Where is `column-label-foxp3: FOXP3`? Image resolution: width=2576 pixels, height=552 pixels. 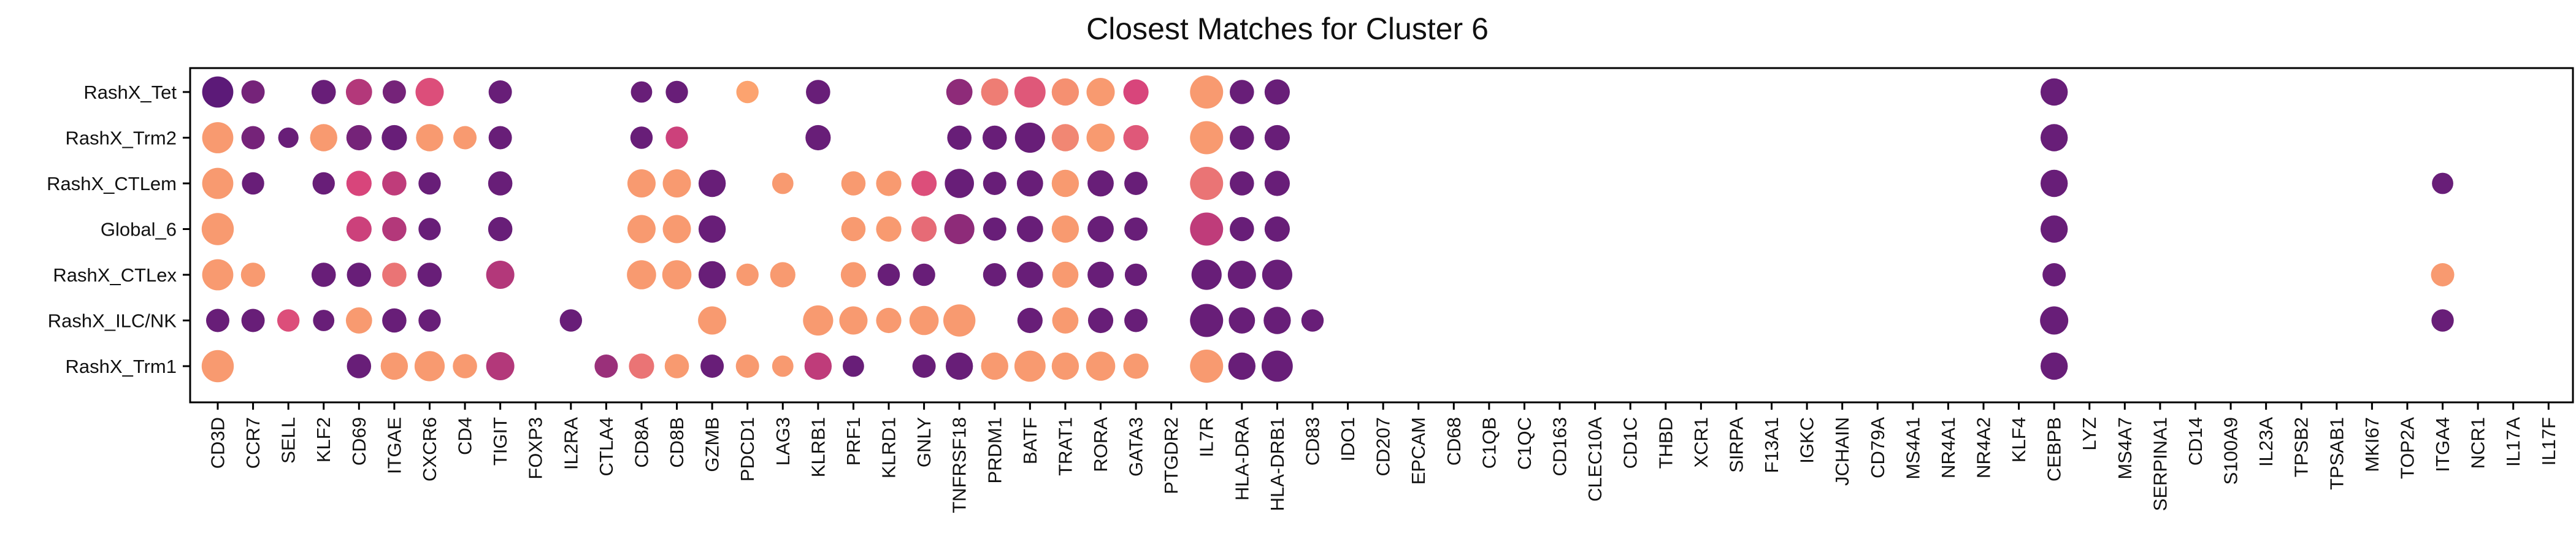
column-label-foxp3: FOXP3 is located at coordinates (535, 448).